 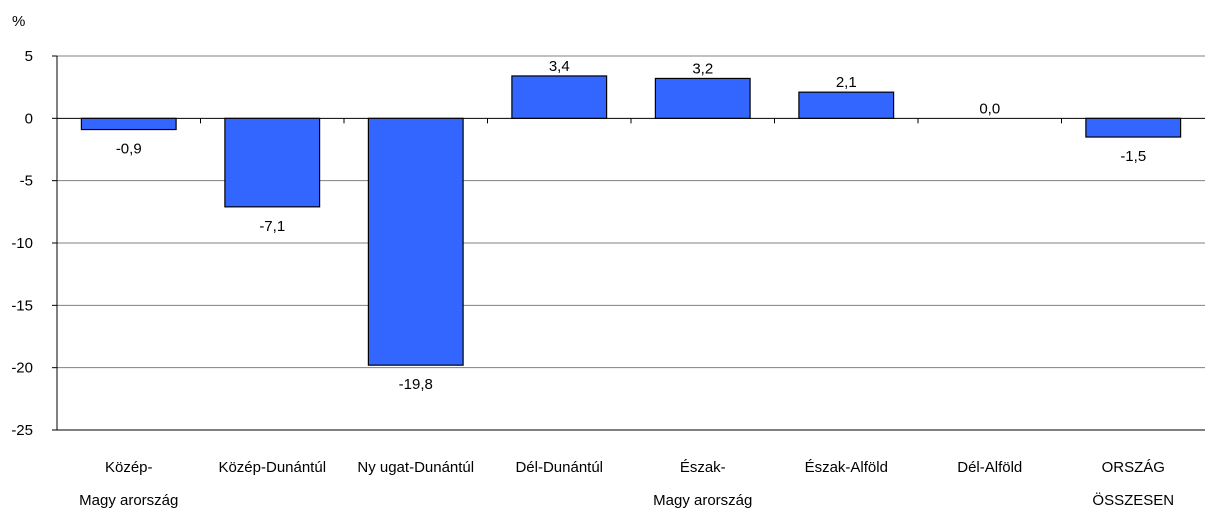 I want to click on y-tick-label: -10, so click(x=22, y=243).